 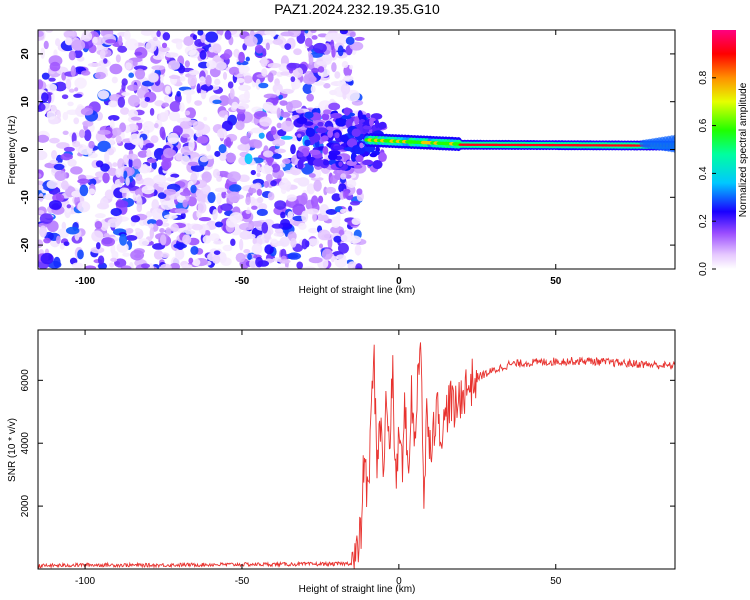 I want to click on heatmap-x-tick-label: -100, so click(x=85, y=281).